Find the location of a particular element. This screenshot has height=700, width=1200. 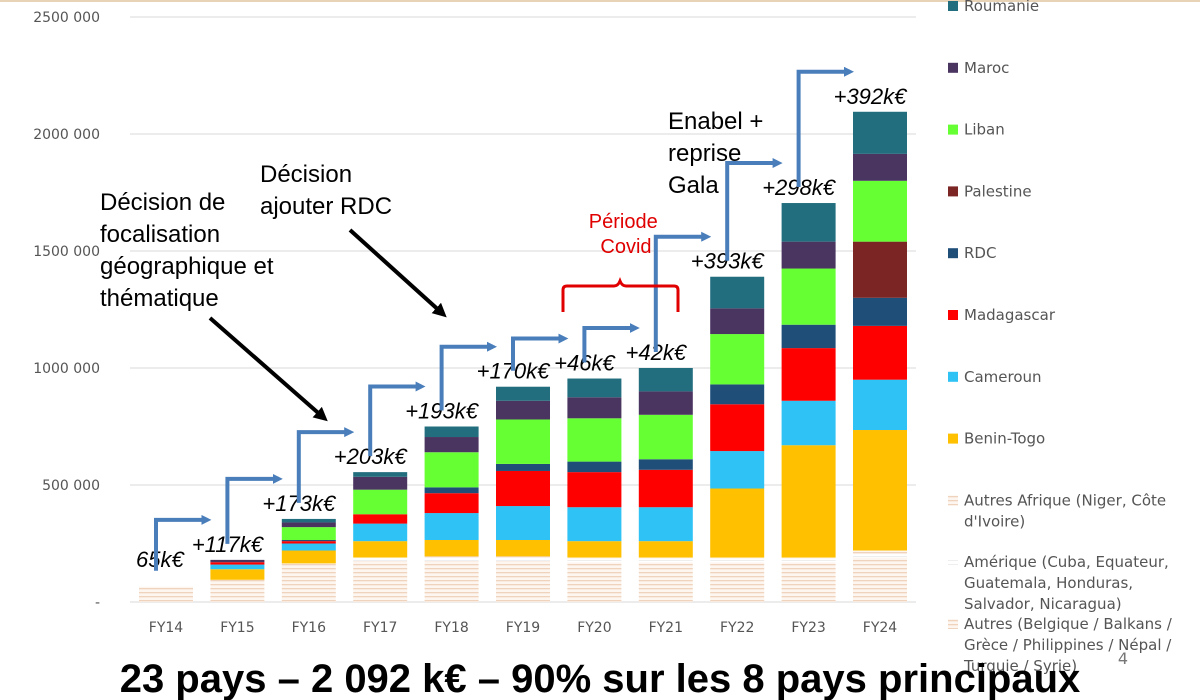

growth-label: +392k€ is located at coordinates (871, 96).